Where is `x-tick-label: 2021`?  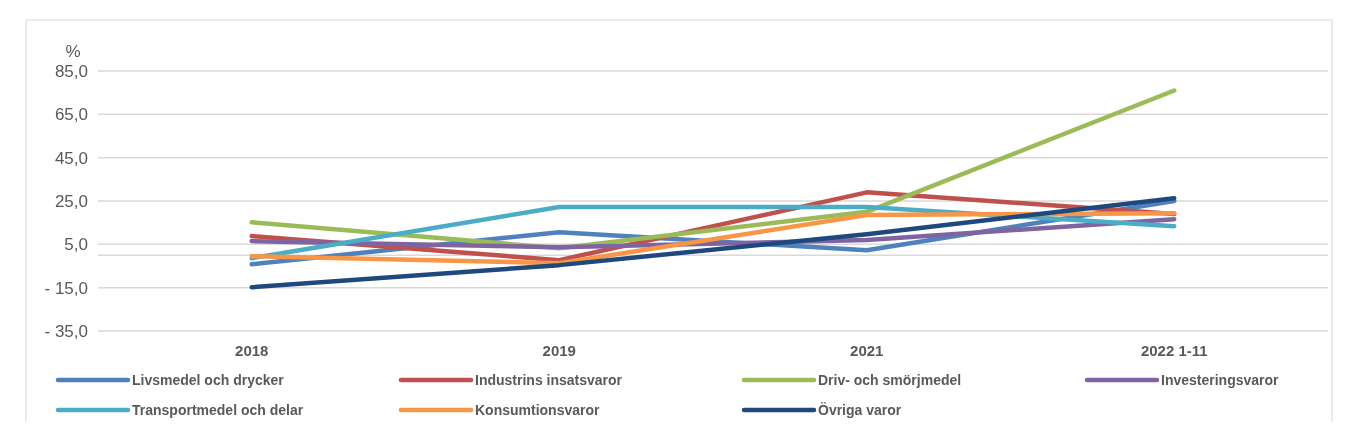 x-tick-label: 2021 is located at coordinates (867, 350).